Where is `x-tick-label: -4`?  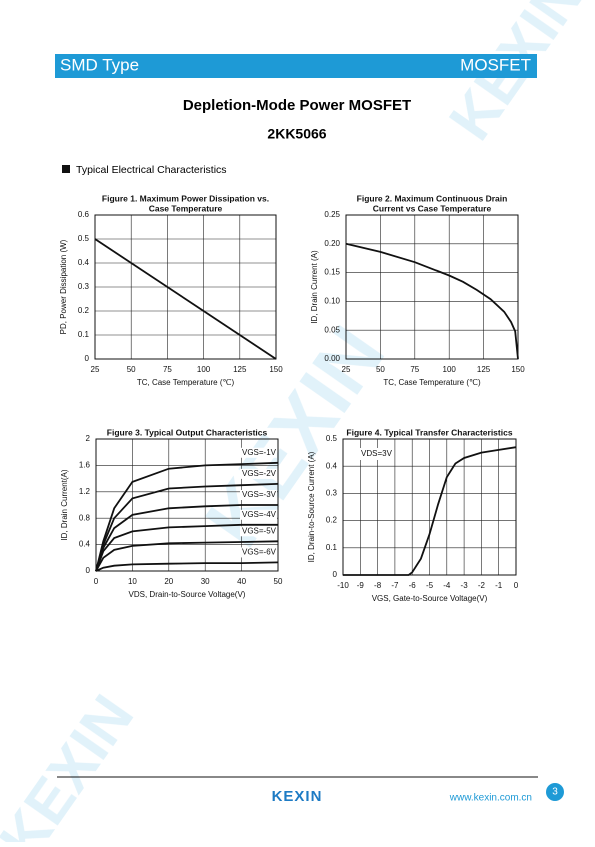
x-tick-label: -4 is located at coordinates (447, 585).